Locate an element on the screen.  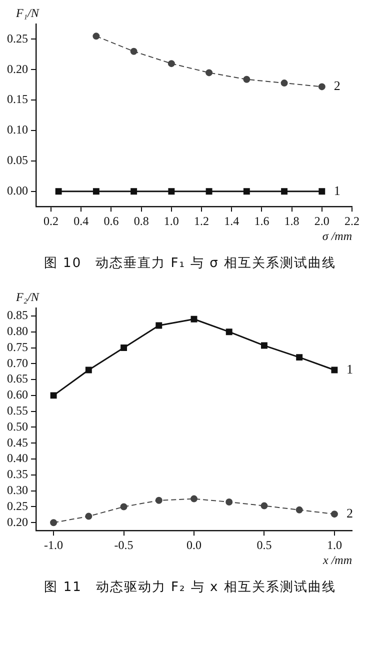
y-tick-label: 0.70 is located at coordinates (17, 363).